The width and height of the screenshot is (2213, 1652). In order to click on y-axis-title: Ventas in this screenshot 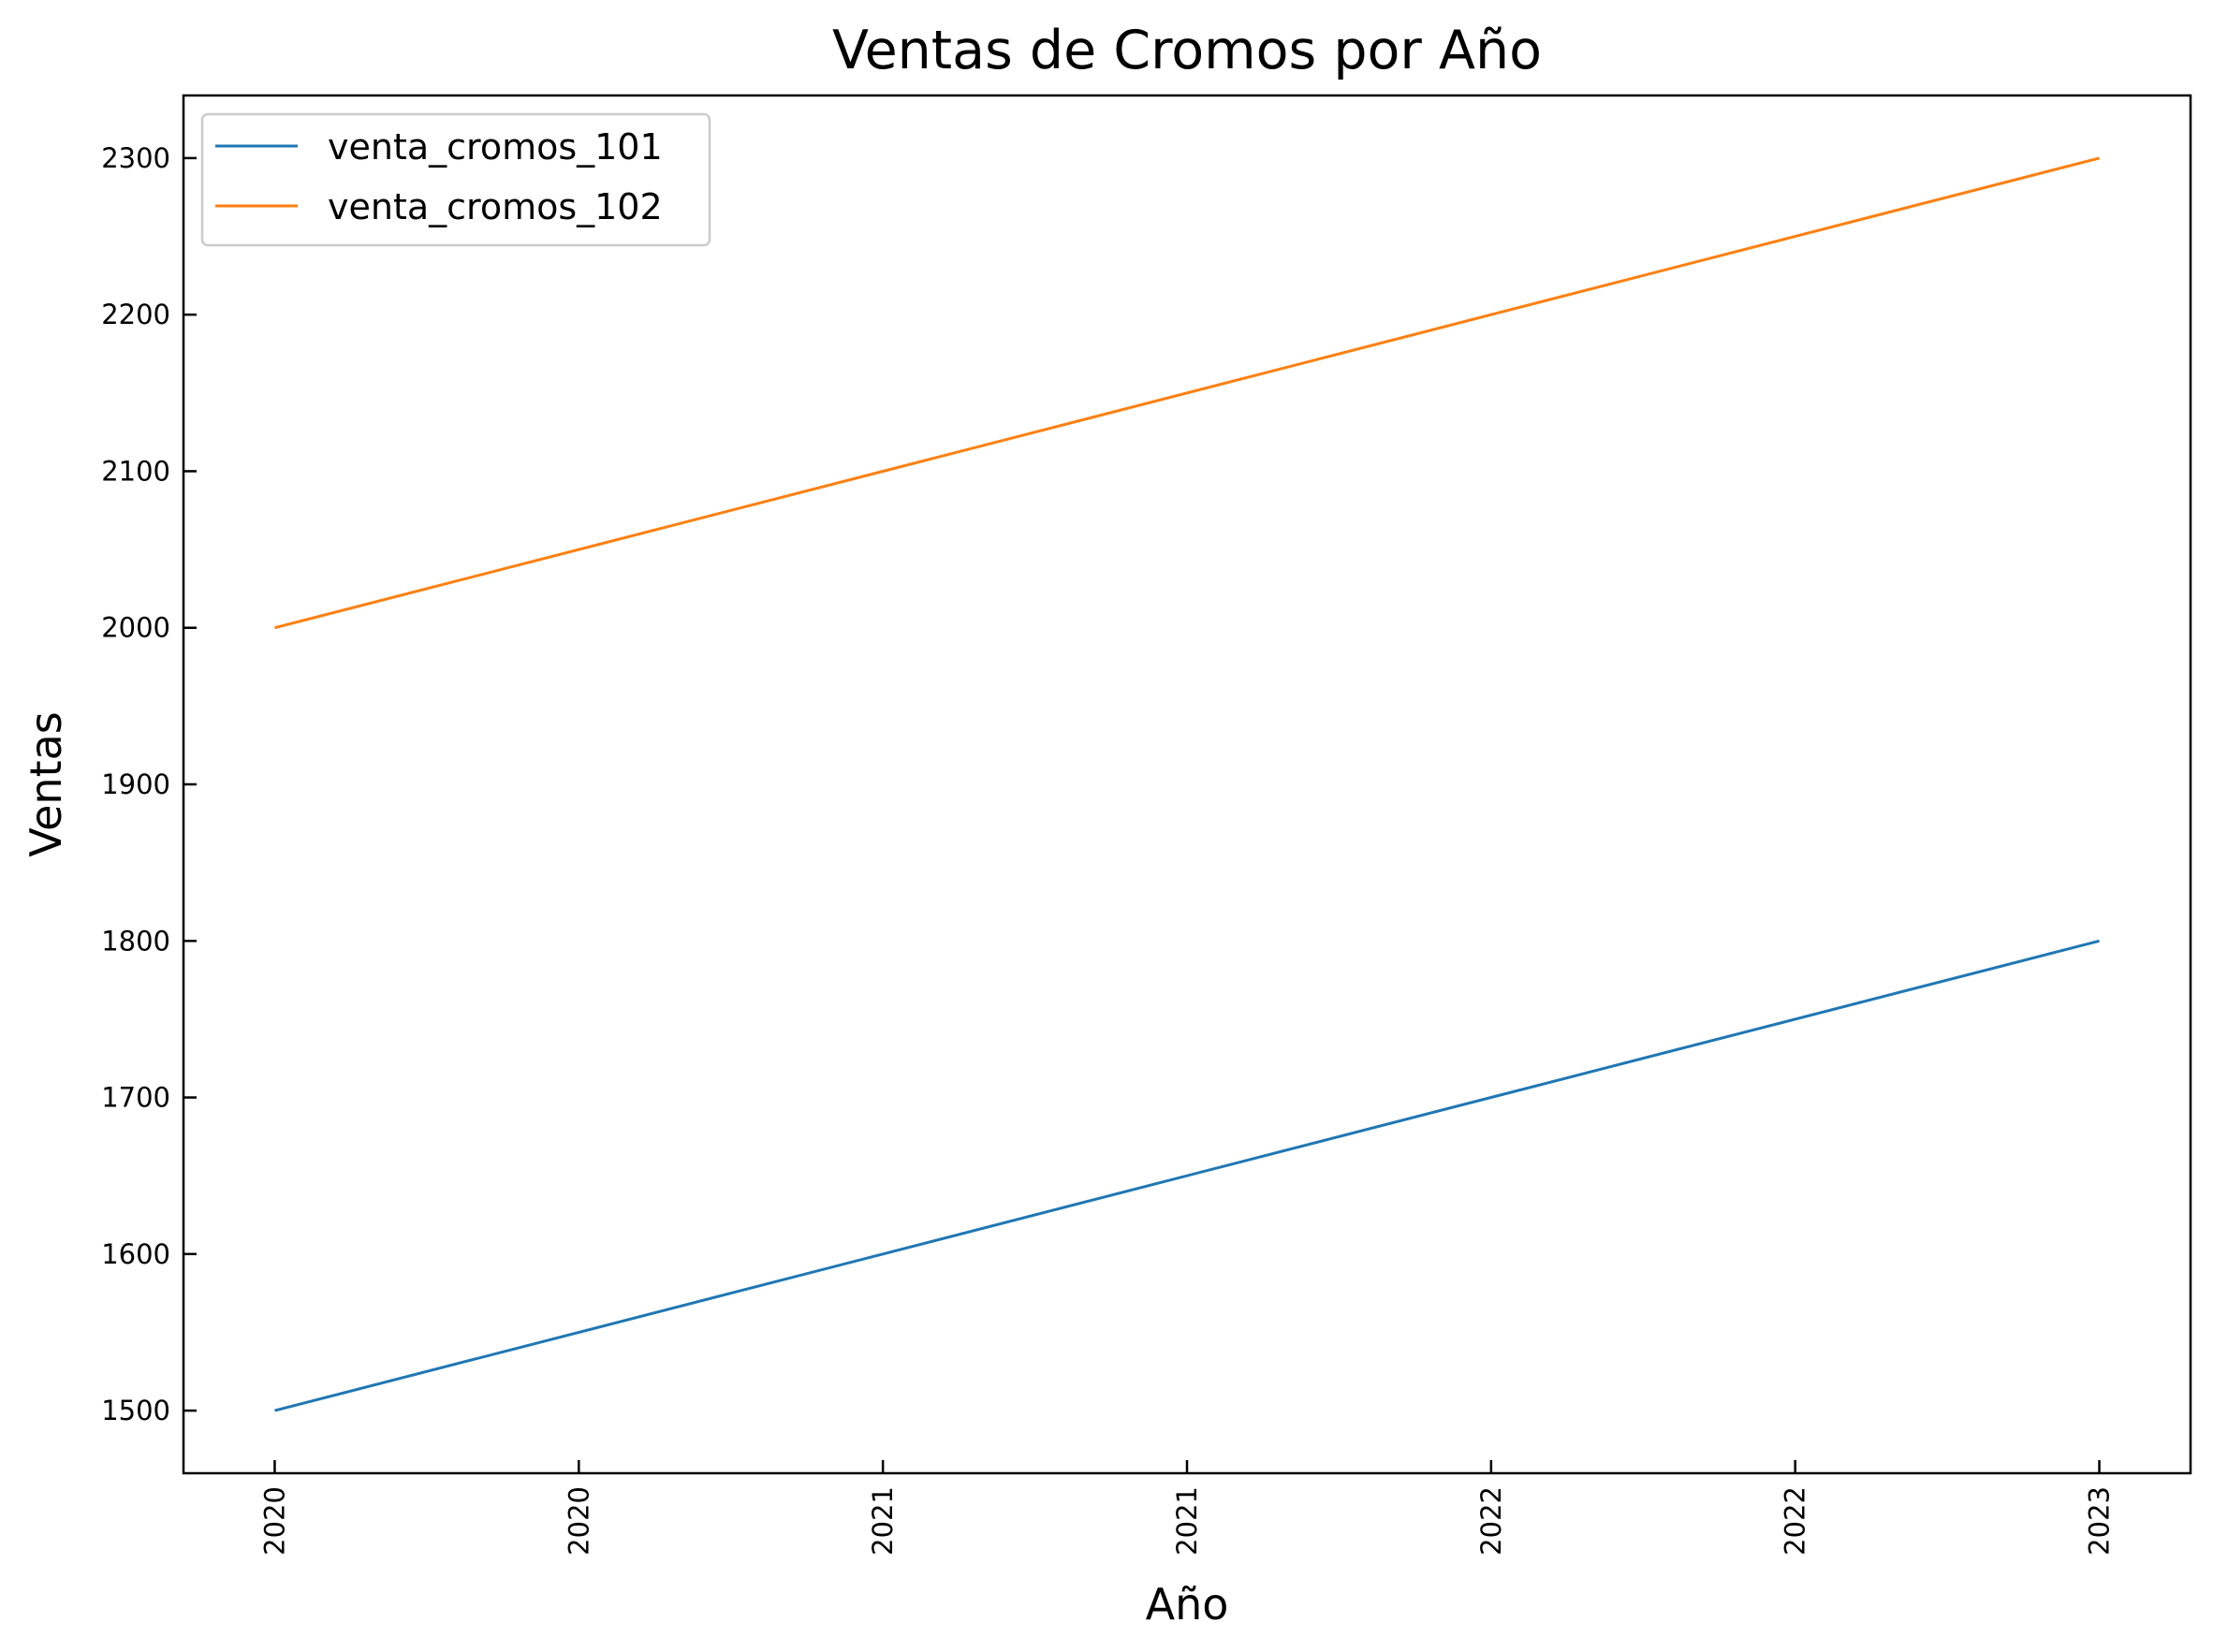, I will do `click(46, 784)`.